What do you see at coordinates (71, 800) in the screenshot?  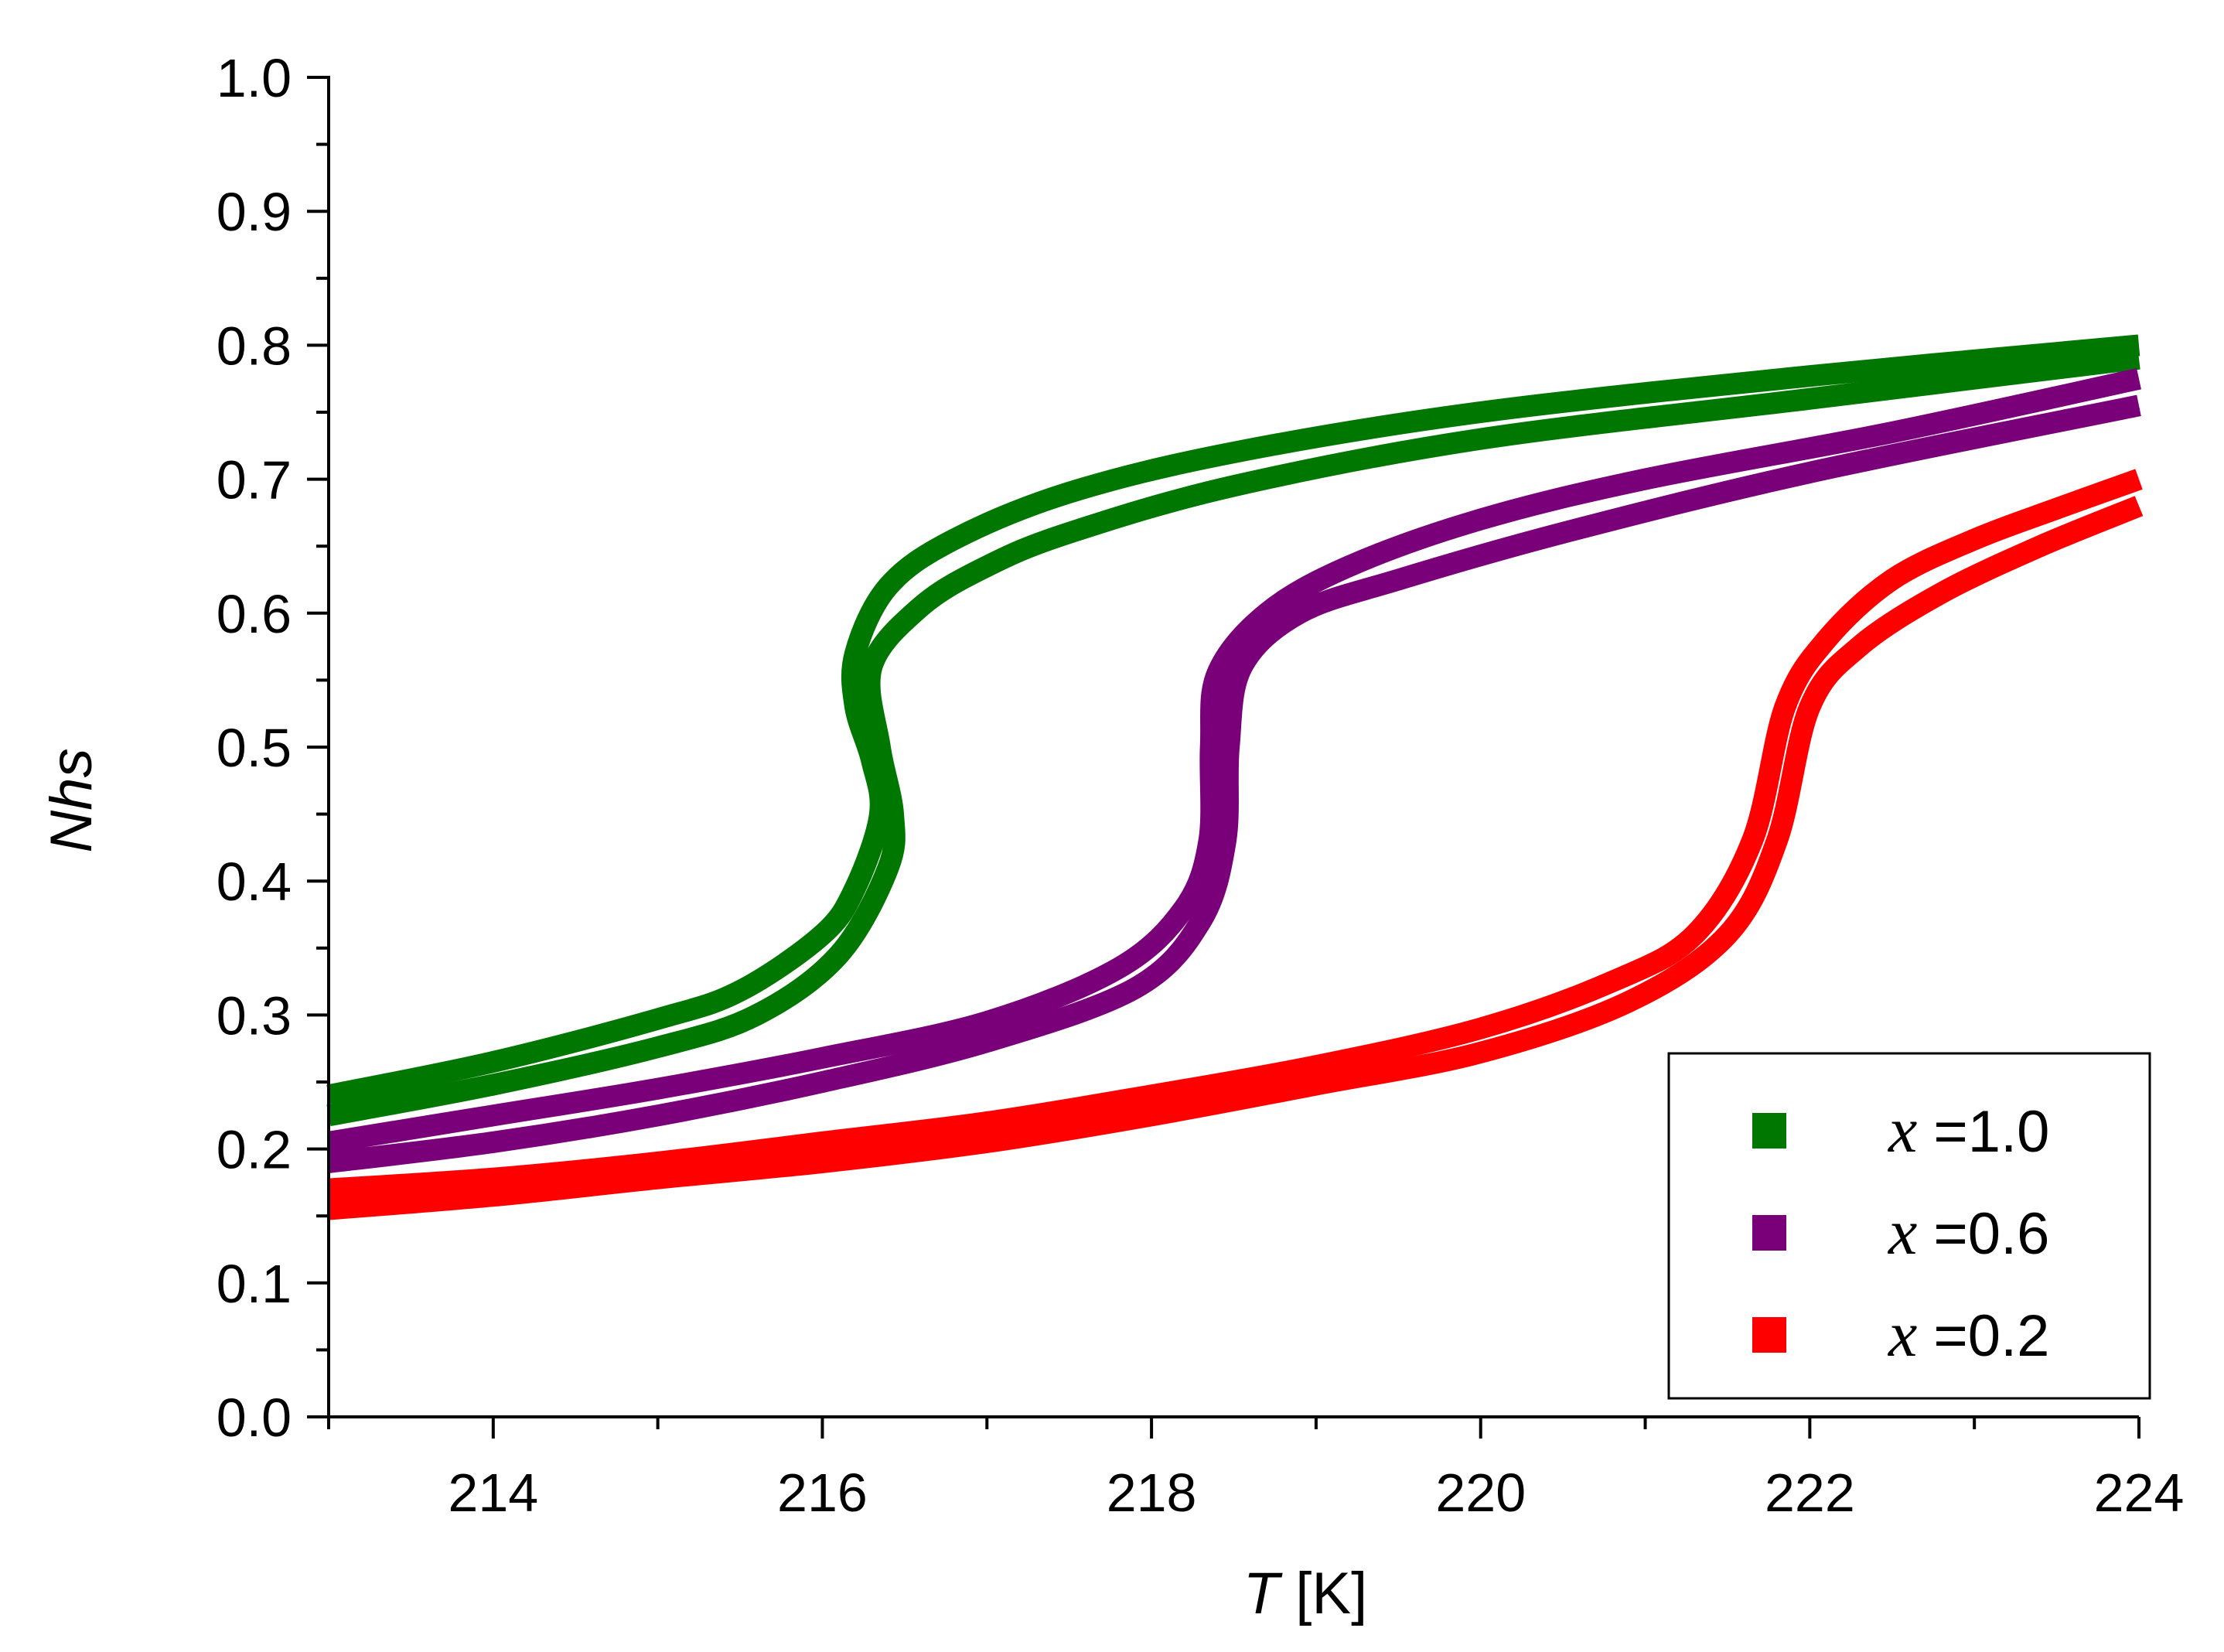 I see `y-axis-title: Nhs` at bounding box center [71, 800].